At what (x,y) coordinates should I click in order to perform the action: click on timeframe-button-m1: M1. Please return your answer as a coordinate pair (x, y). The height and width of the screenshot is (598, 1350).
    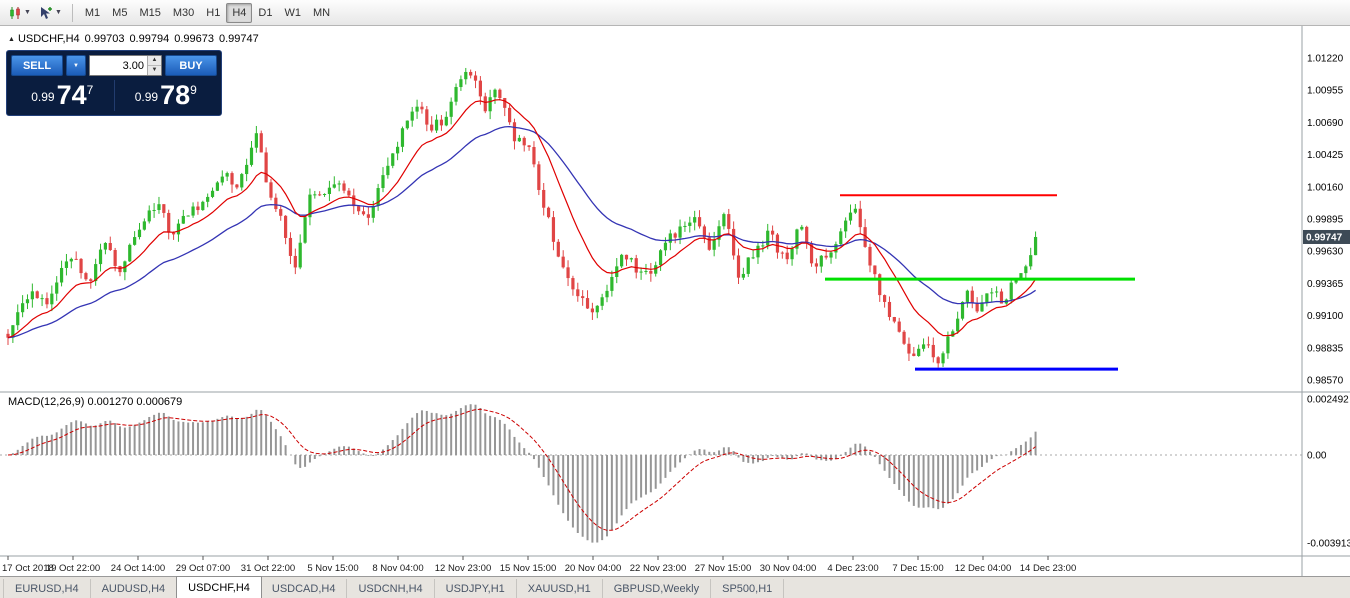
    Looking at the image, I should click on (92, 13).